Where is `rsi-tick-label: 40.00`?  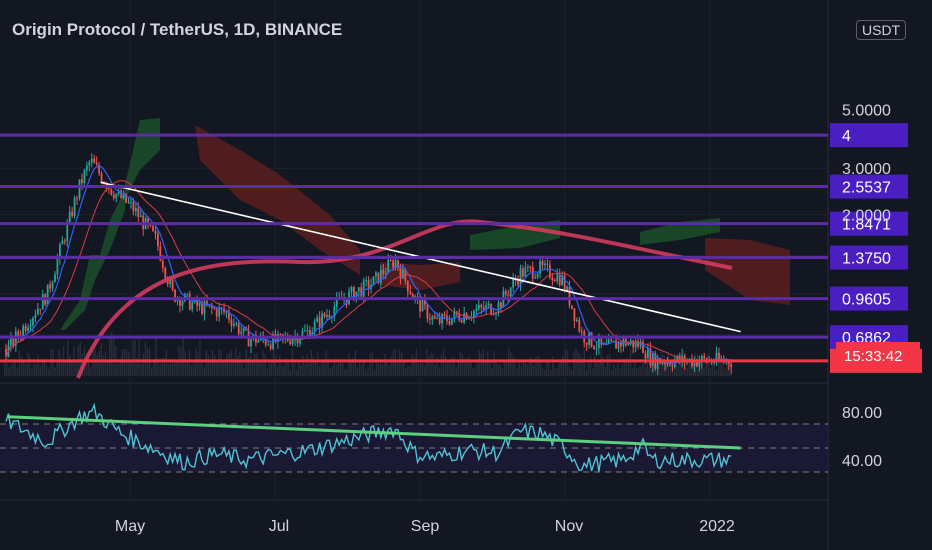
rsi-tick-label: 40.00 is located at coordinates (862, 461).